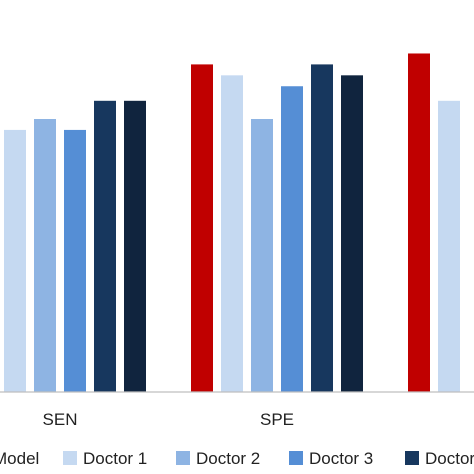  What do you see at coordinates (60, 419) in the screenshot?
I see `x-tick-label-sen: SEN` at bounding box center [60, 419].